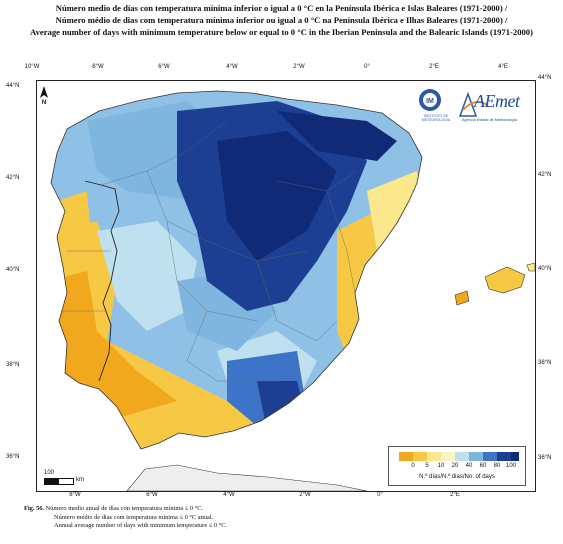 Image resolution: width=563 pixels, height=544 pixels. Describe the element at coordinates (49, 473) in the screenshot. I see `scale-value: 100` at that location.